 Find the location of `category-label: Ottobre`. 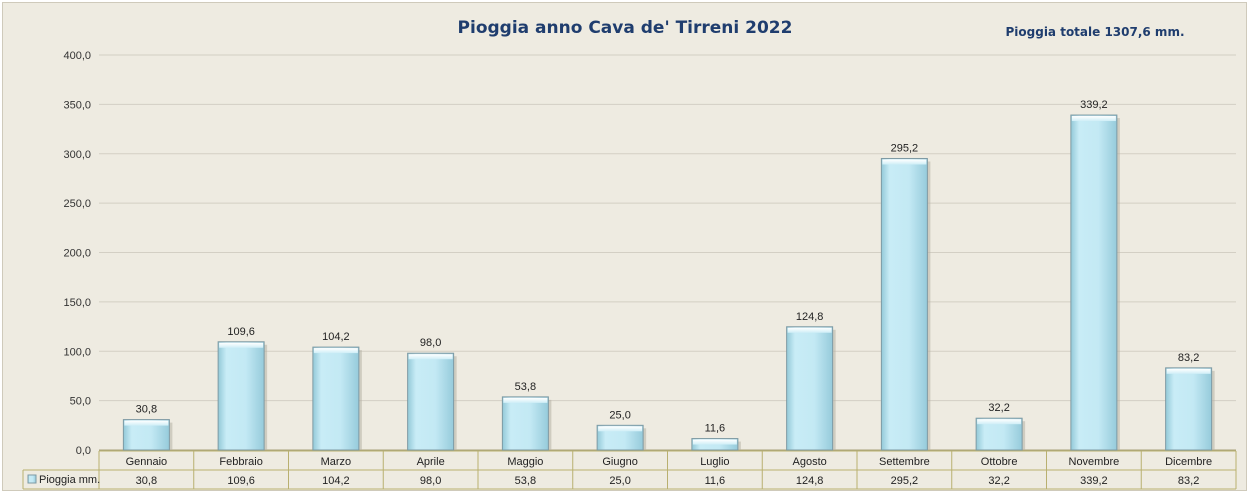

category-label: Ottobre is located at coordinates (999, 462).